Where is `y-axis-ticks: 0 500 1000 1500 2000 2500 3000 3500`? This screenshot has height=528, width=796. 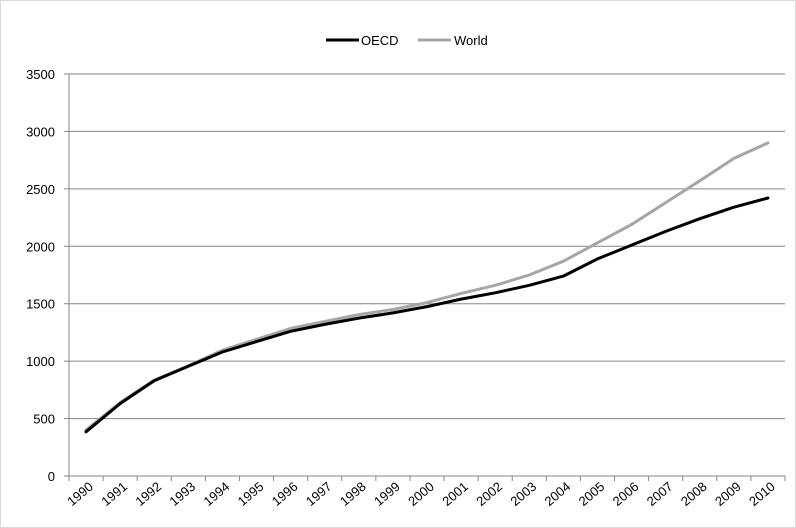
y-axis-ticks: 0 500 1000 1500 2000 2500 3000 3500 is located at coordinates (47, 275).